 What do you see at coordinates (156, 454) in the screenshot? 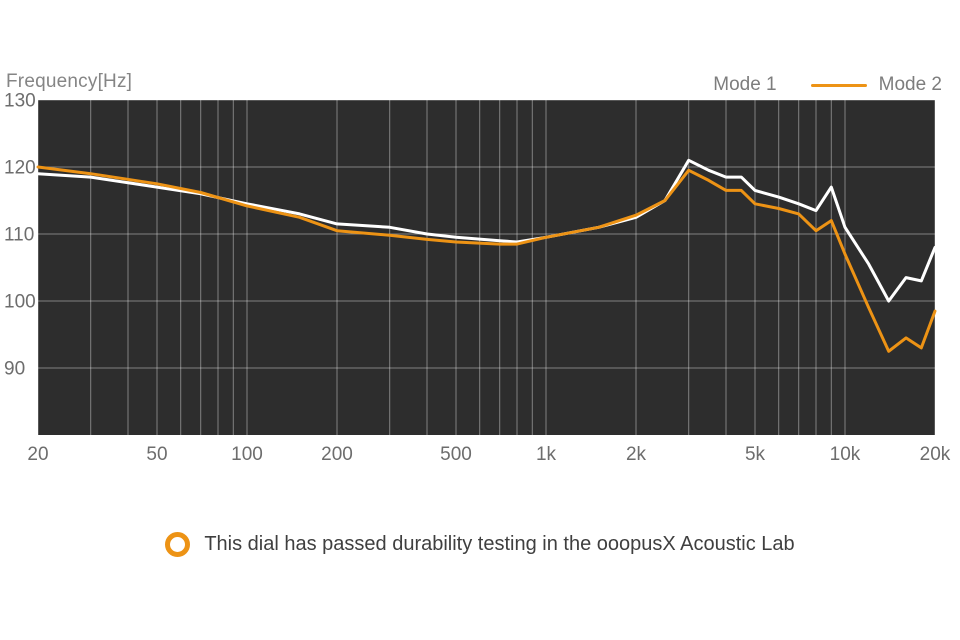
I see `x-tick-label: 50` at bounding box center [156, 454].